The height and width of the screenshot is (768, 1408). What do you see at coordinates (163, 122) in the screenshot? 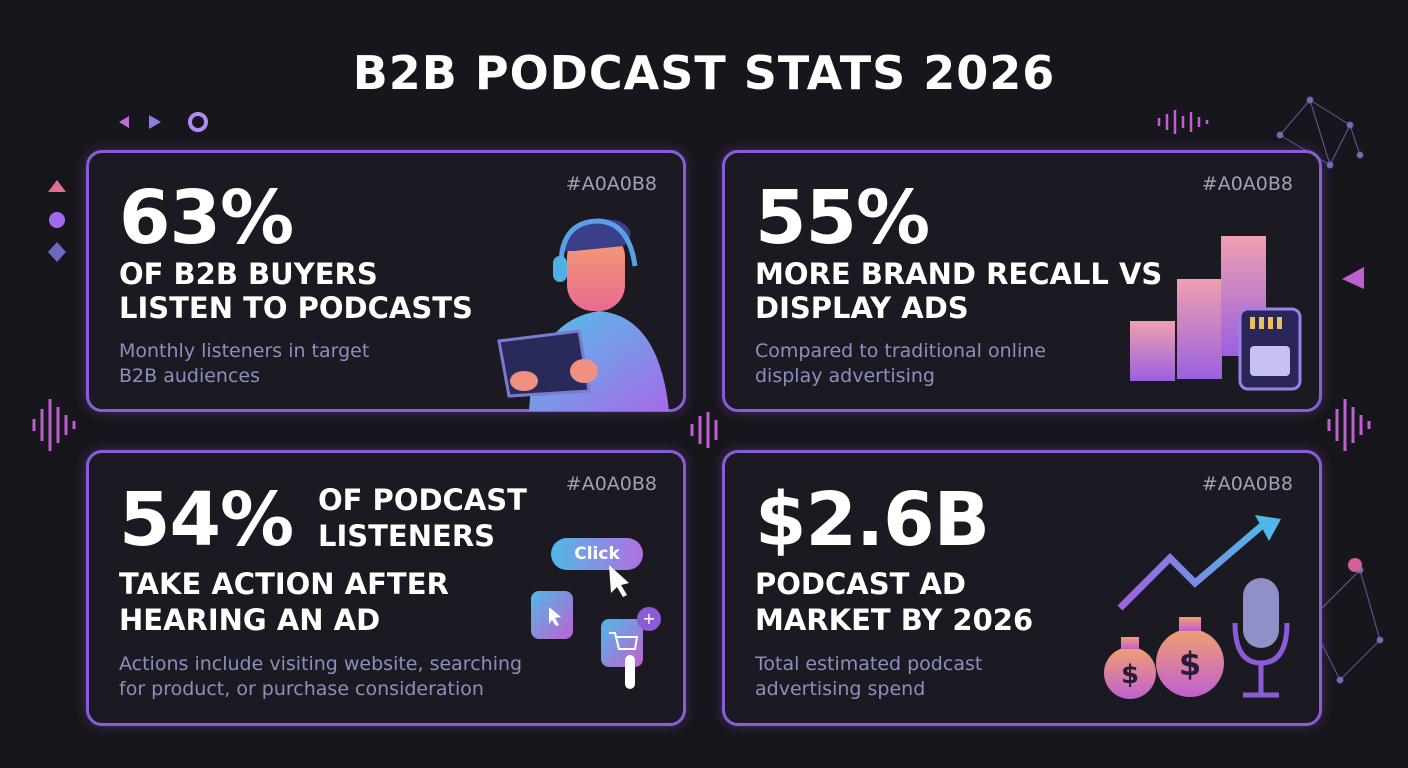
I see `play-controls-icon` at bounding box center [163, 122].